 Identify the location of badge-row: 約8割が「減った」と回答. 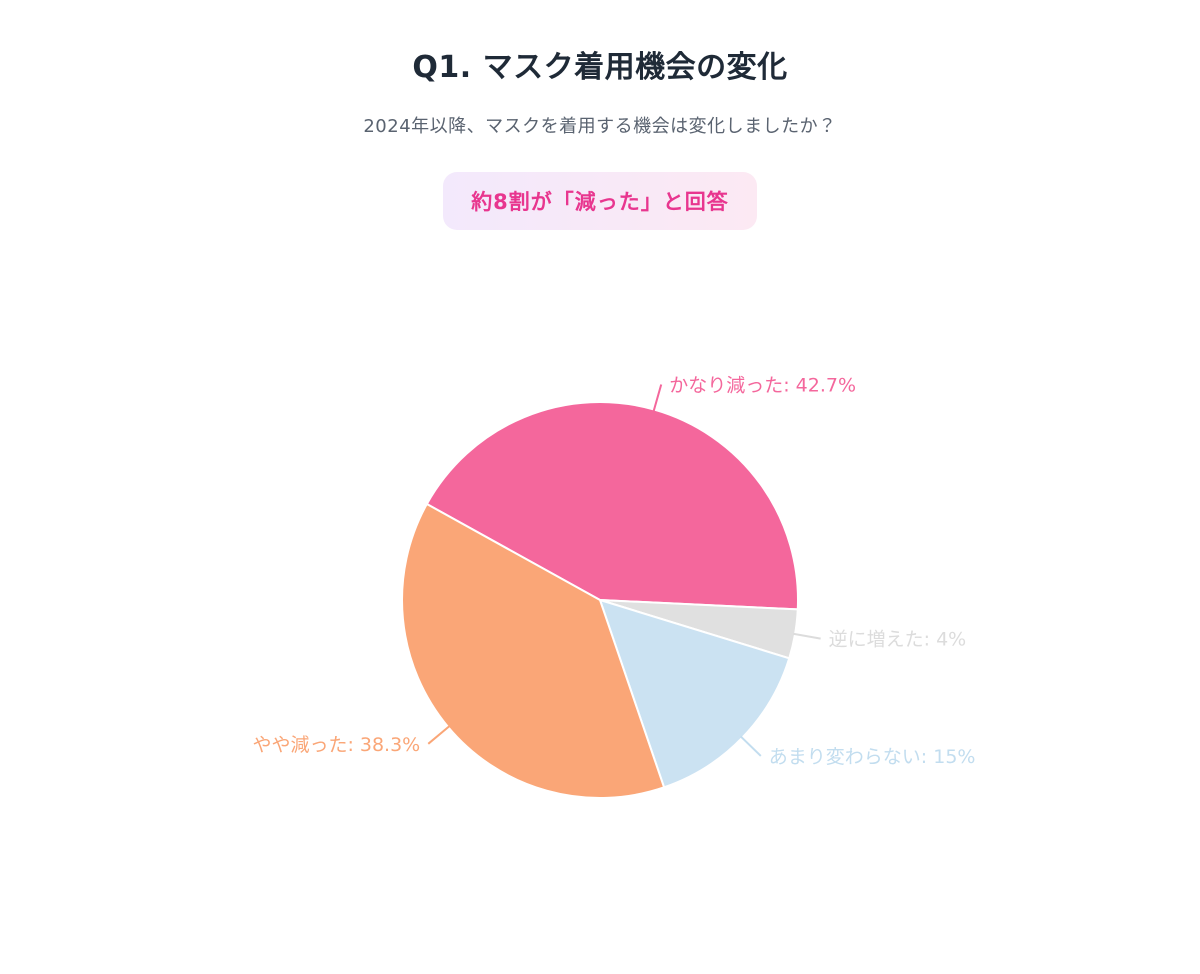
(600, 201).